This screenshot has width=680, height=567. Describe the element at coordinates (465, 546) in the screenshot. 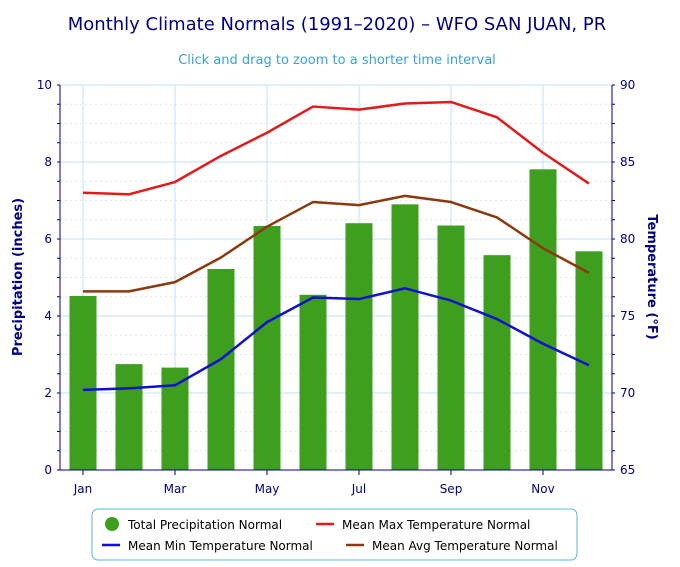

I see `legend-label-avg: Mean Avg Temperature Normal` at that location.